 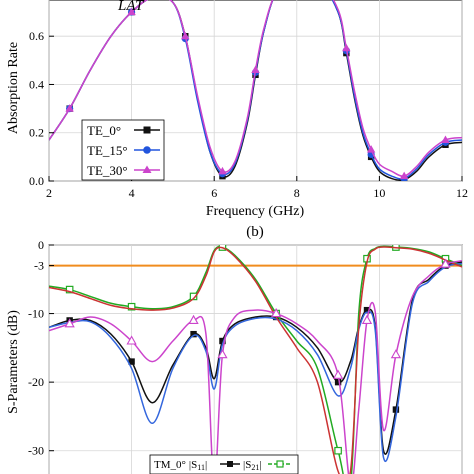 What do you see at coordinates (193, 465) in the screenshot?
I see `legend-s11-param: |S` at bounding box center [193, 465].